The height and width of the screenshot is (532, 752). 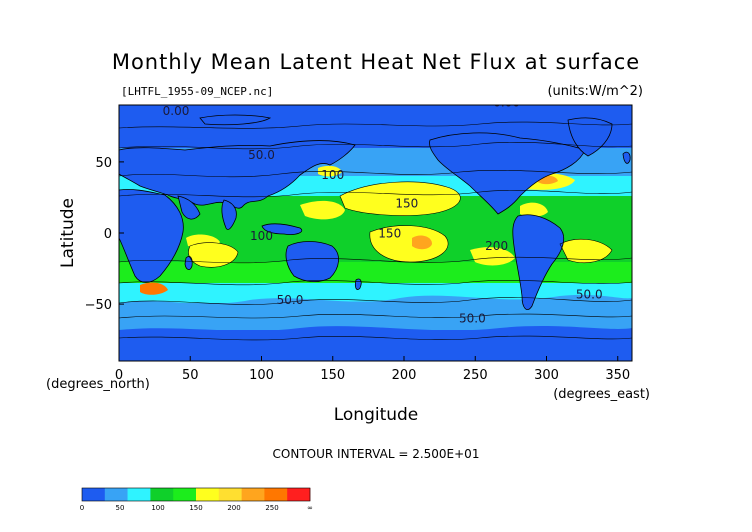 I want to click on x-tick-label: 300, so click(x=546, y=375).